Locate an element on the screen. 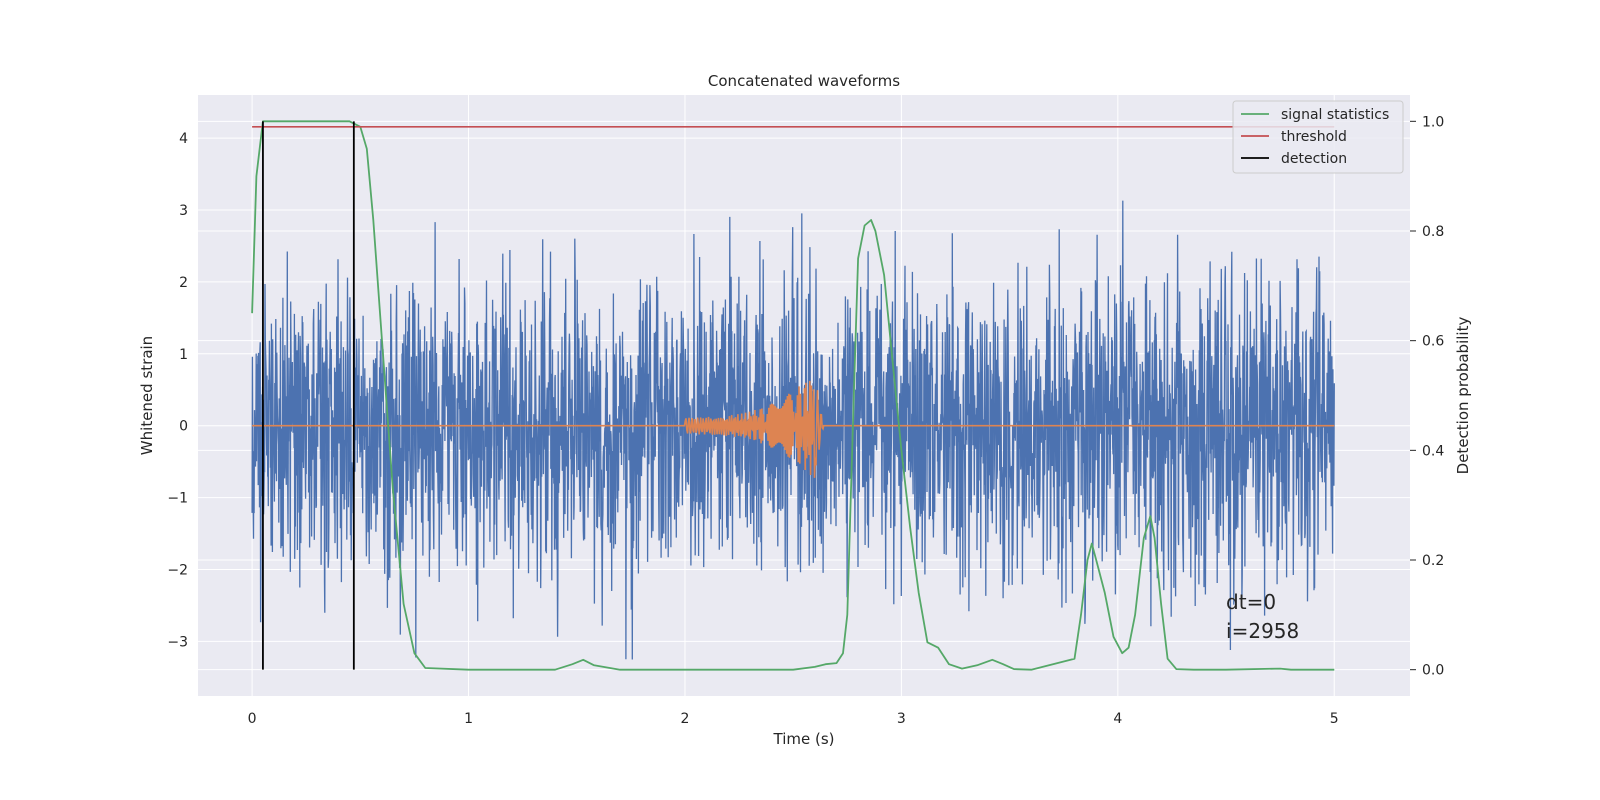  y-tick-label: −3 is located at coordinates (177, 642).